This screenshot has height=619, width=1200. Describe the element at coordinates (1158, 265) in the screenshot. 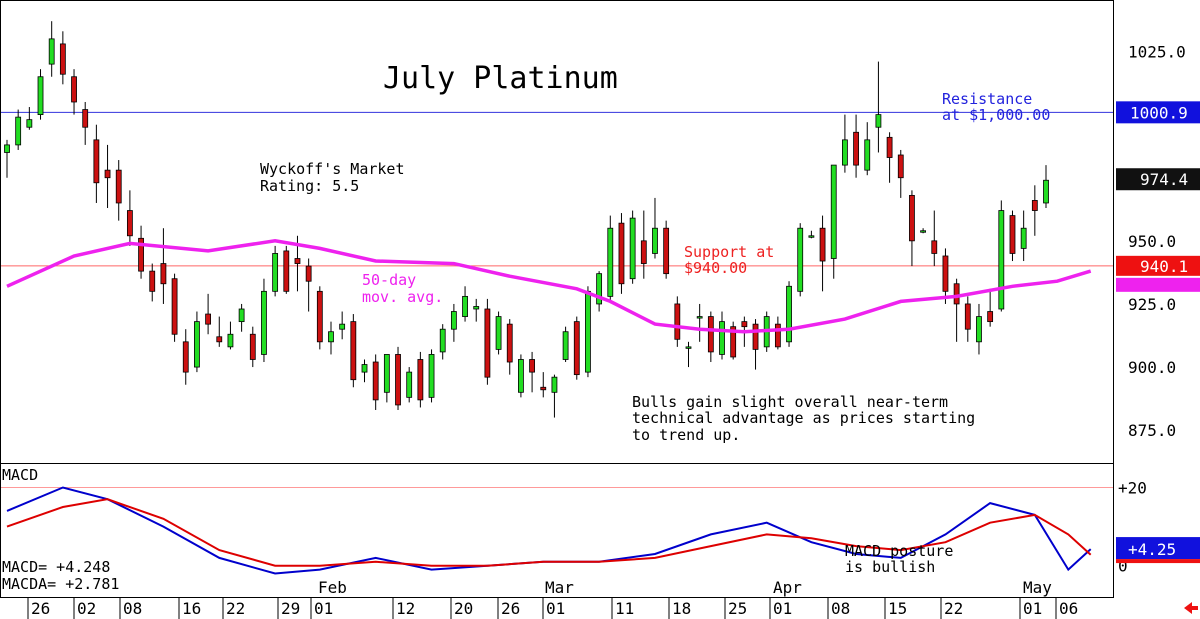

I see `support-value-box: 940.1` at that location.